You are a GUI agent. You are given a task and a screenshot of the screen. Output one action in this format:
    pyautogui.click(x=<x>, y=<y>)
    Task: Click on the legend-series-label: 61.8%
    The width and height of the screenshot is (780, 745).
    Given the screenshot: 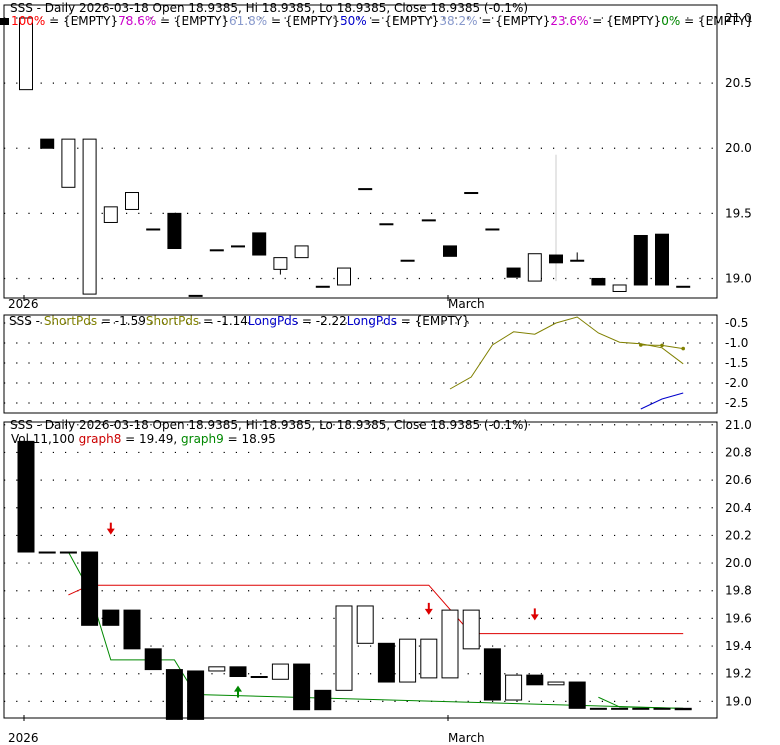 What is the action you would take?
    pyautogui.click(x=248, y=21)
    